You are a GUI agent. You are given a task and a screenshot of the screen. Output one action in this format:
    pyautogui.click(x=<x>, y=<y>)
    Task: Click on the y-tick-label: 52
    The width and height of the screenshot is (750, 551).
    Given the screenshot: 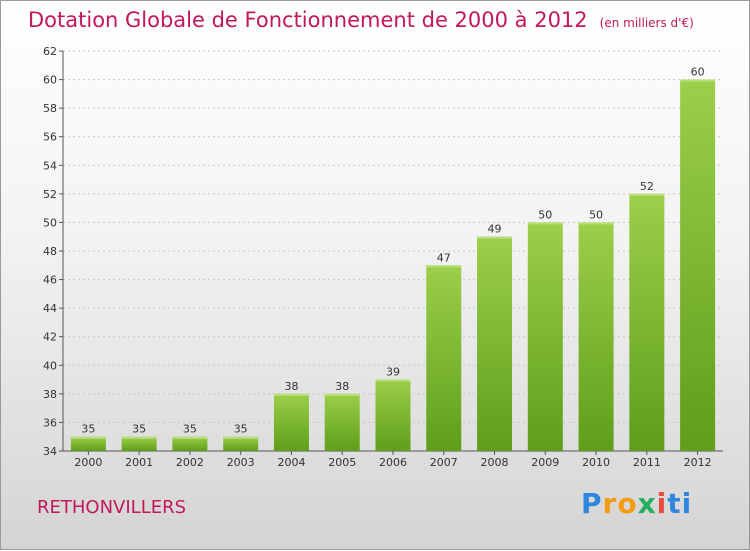 What is the action you would take?
    pyautogui.click(x=50, y=194)
    